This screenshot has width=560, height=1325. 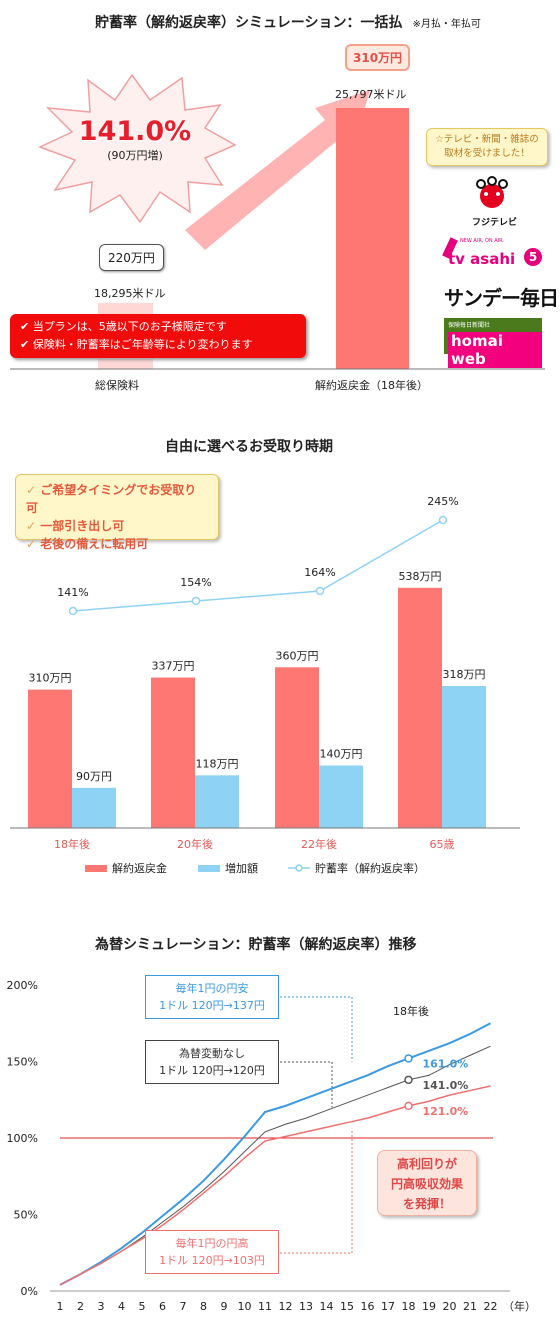 What do you see at coordinates (316, 1191) in the screenshot?
I see `strong-connector` at bounding box center [316, 1191].